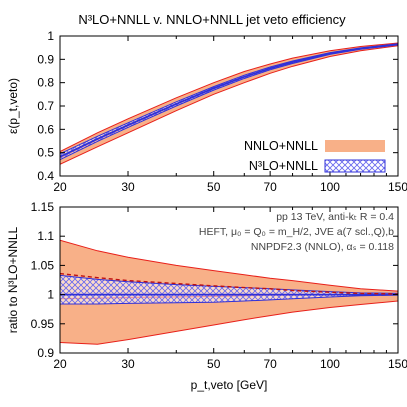 The image size is (407, 407). Describe the element at coordinates (397, 364) in the screenshot. I see `bottom-x-tick-label: 150` at that location.